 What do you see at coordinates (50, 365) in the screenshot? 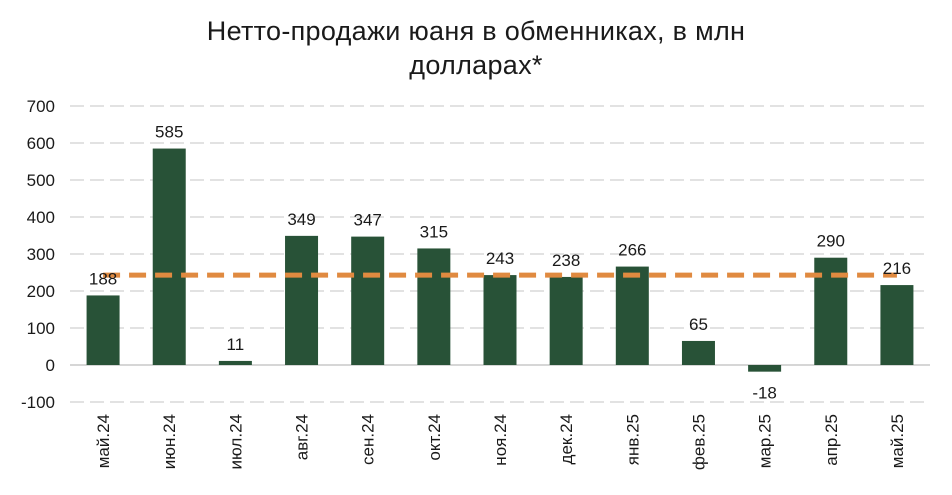
I see `y-tick-label: 0` at bounding box center [50, 365].